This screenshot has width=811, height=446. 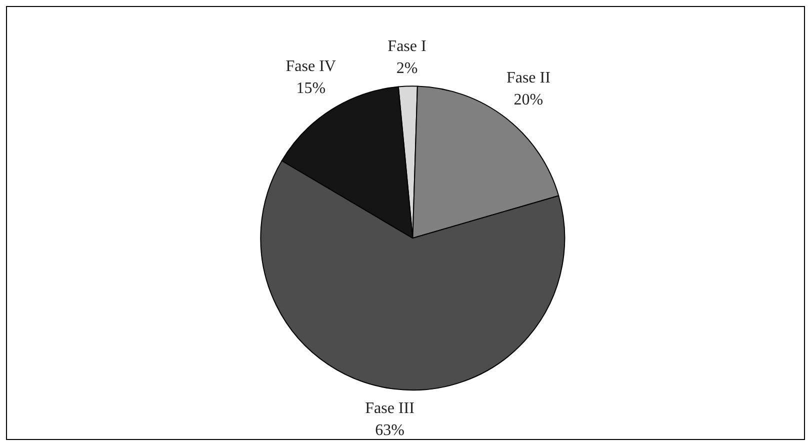 I want to click on slice-label: Fase I, so click(x=407, y=47).